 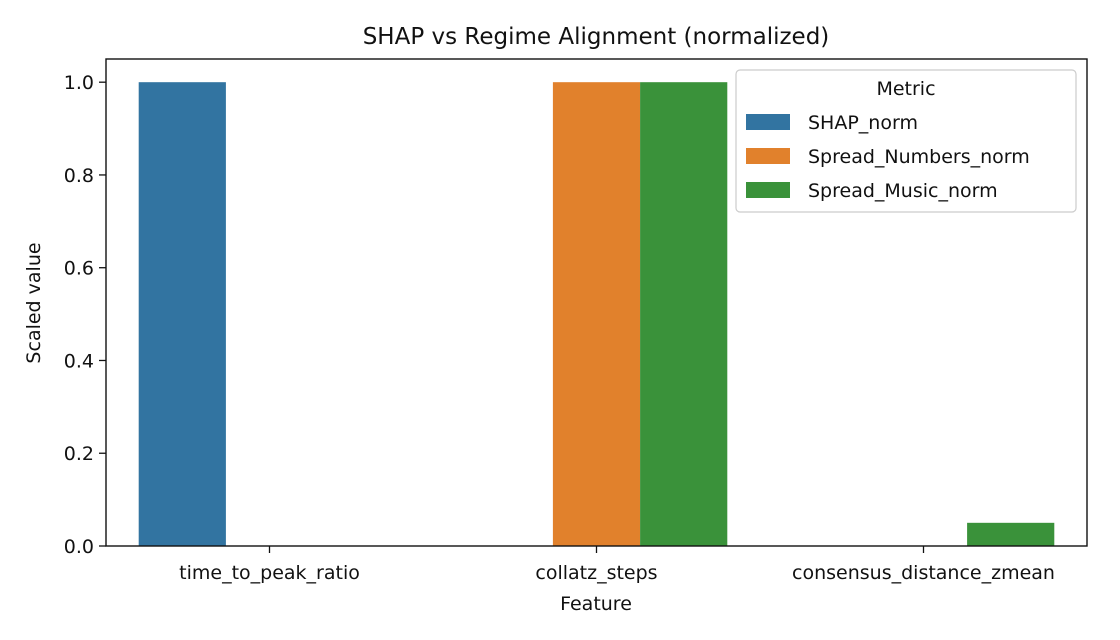 I want to click on y-tick-label: 0.8, so click(x=79, y=176).